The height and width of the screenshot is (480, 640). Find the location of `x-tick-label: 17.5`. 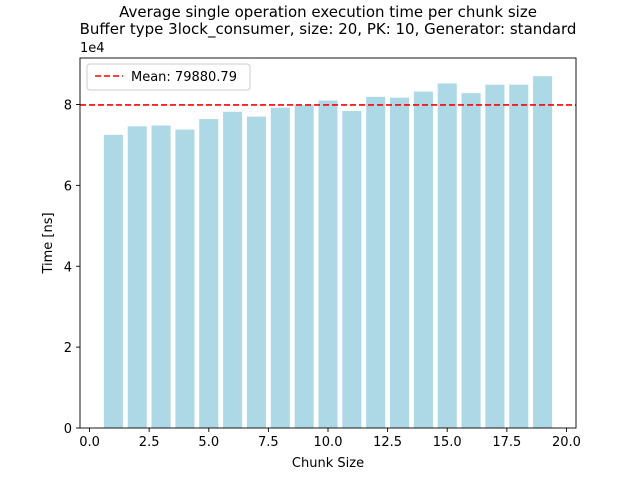

x-tick-label: 17.5 is located at coordinates (506, 442).